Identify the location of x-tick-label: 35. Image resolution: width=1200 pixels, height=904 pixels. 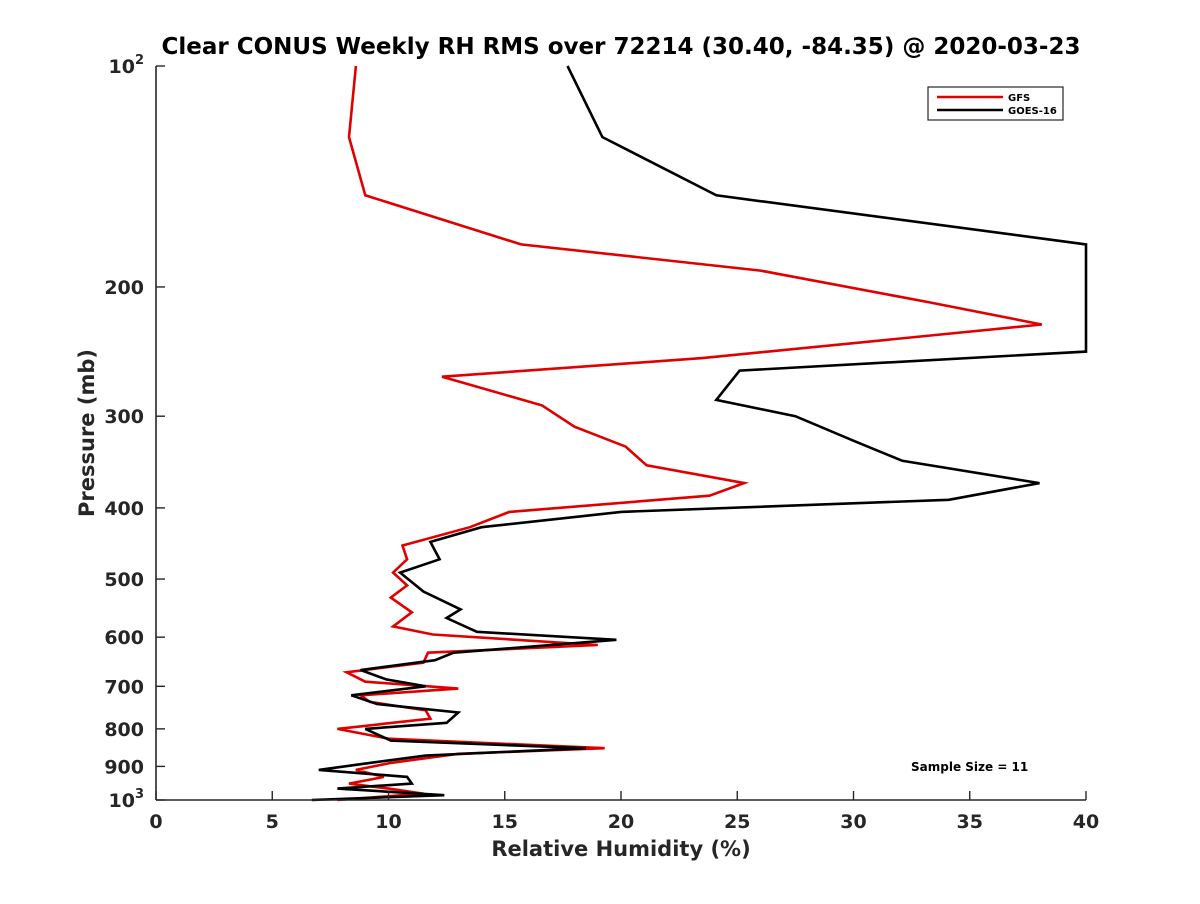
(970, 822).